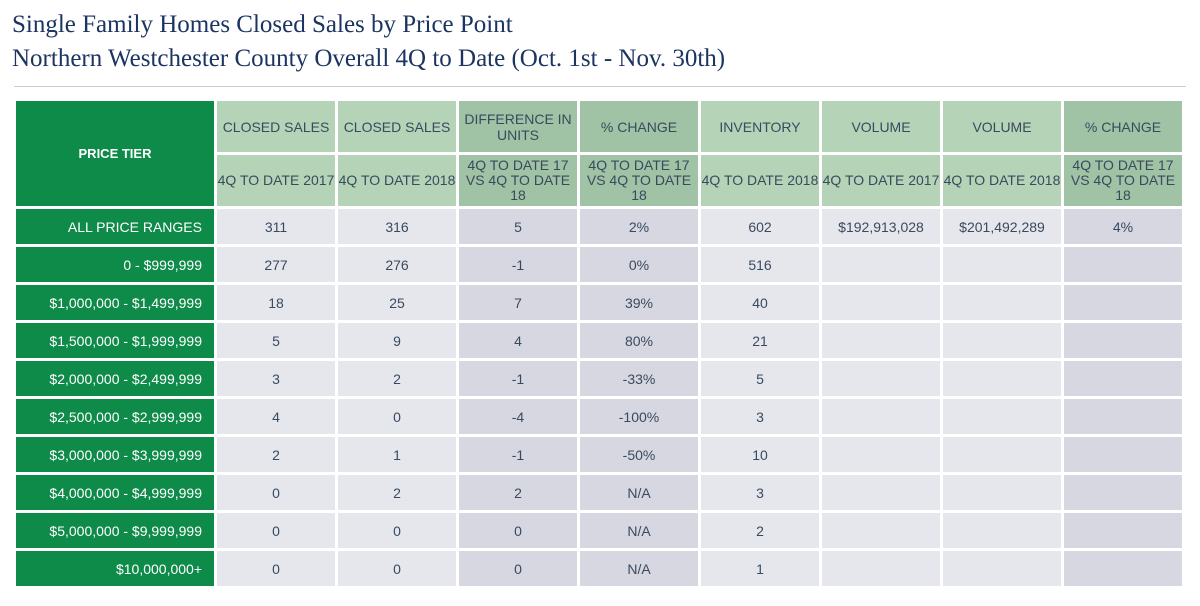 This screenshot has width=1200, height=606. I want to click on table-cell: $201,492,289, so click(1002, 226).